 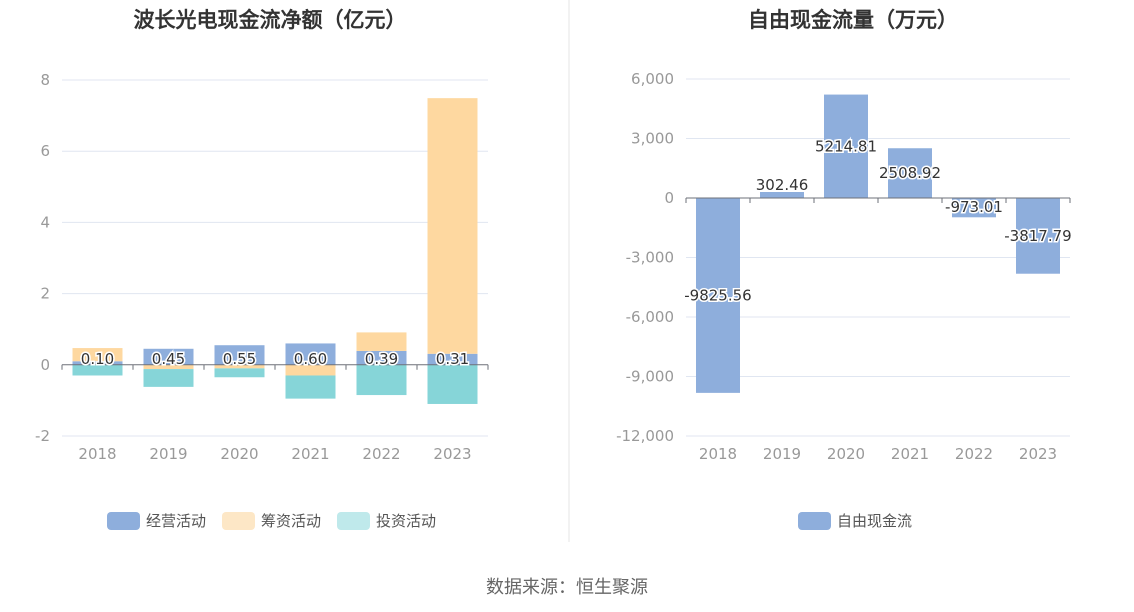 I want to click on bar-自由现金流-2018, so click(x=718, y=295).